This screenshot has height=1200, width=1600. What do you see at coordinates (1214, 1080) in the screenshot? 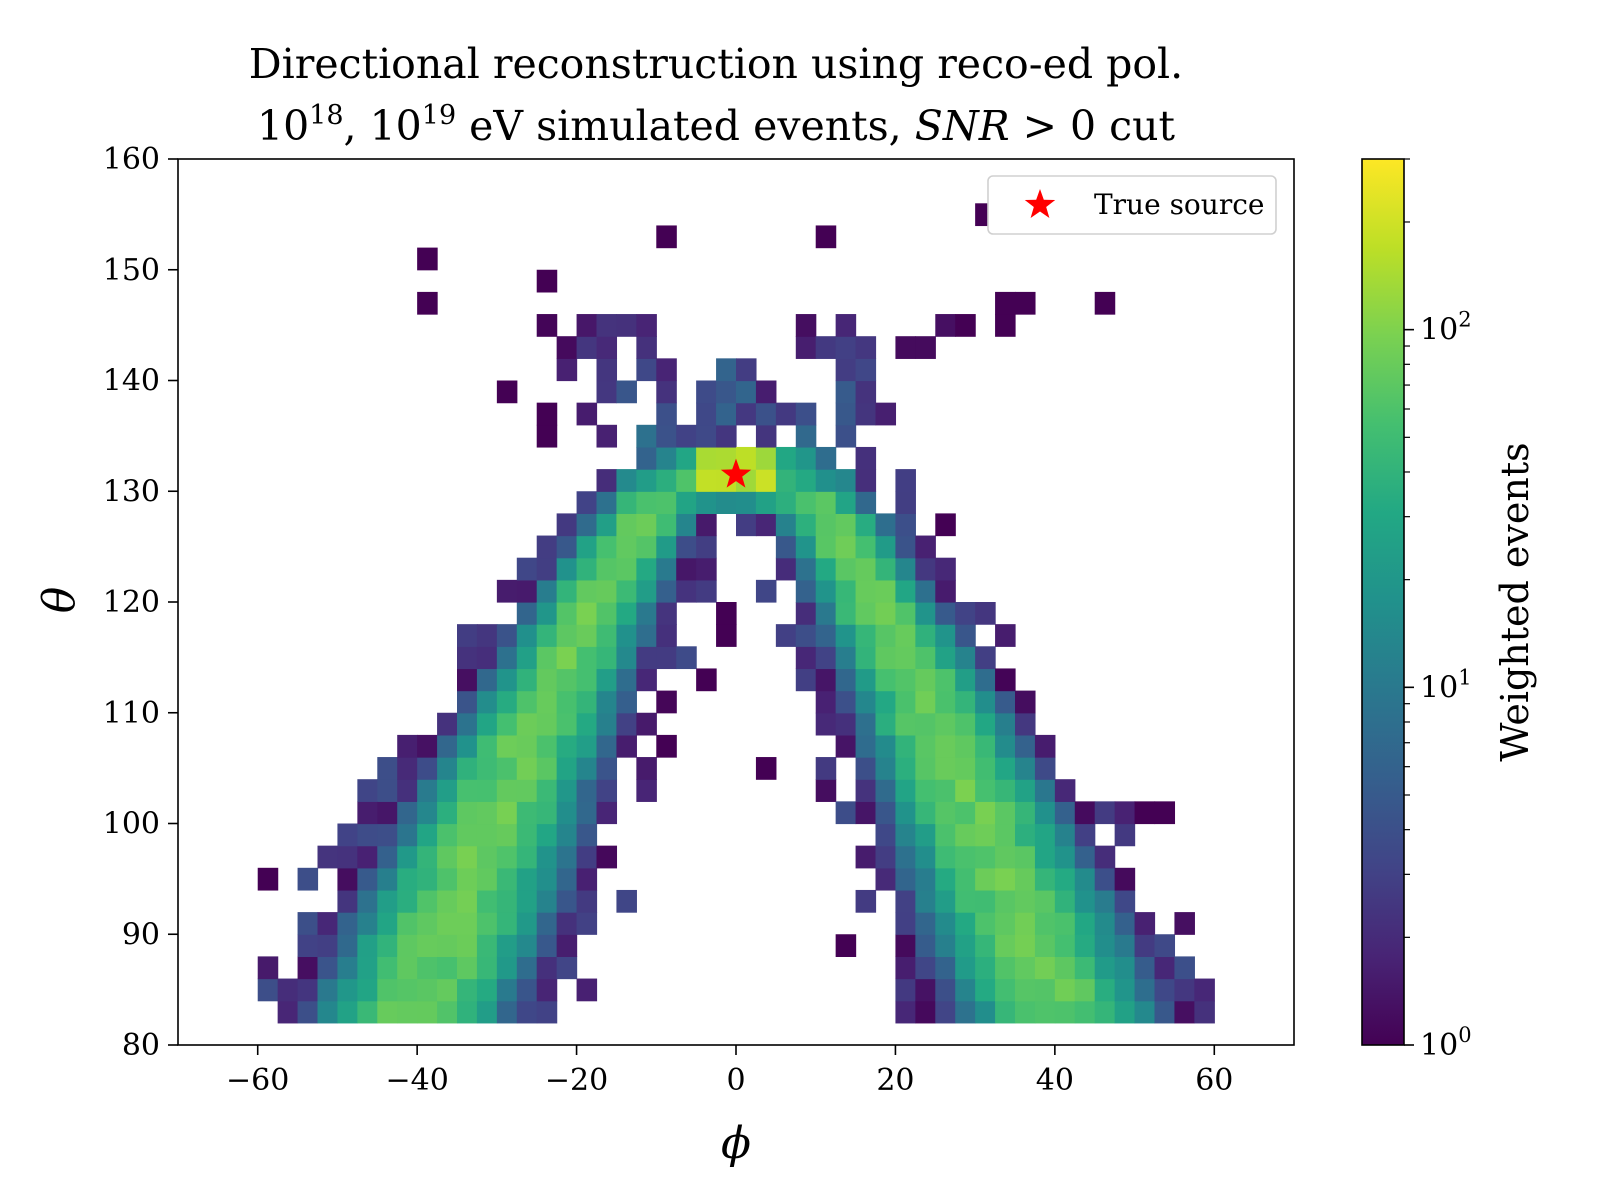
I see `x-tick-label: 60` at bounding box center [1214, 1080].